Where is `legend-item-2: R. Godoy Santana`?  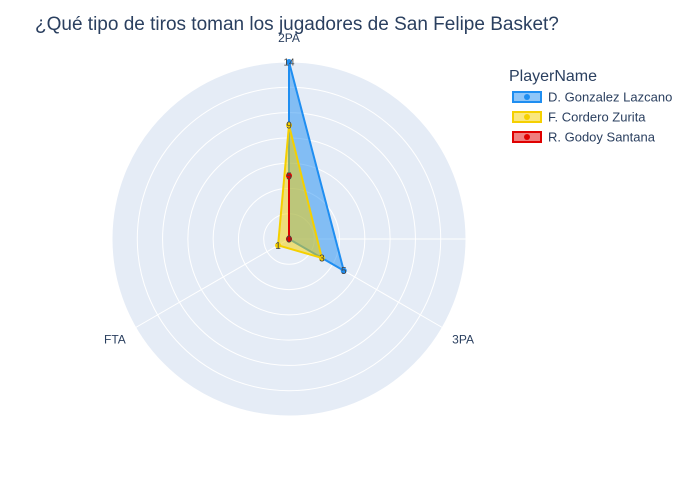 legend-item-2: R. Godoy Santana is located at coordinates (584, 137).